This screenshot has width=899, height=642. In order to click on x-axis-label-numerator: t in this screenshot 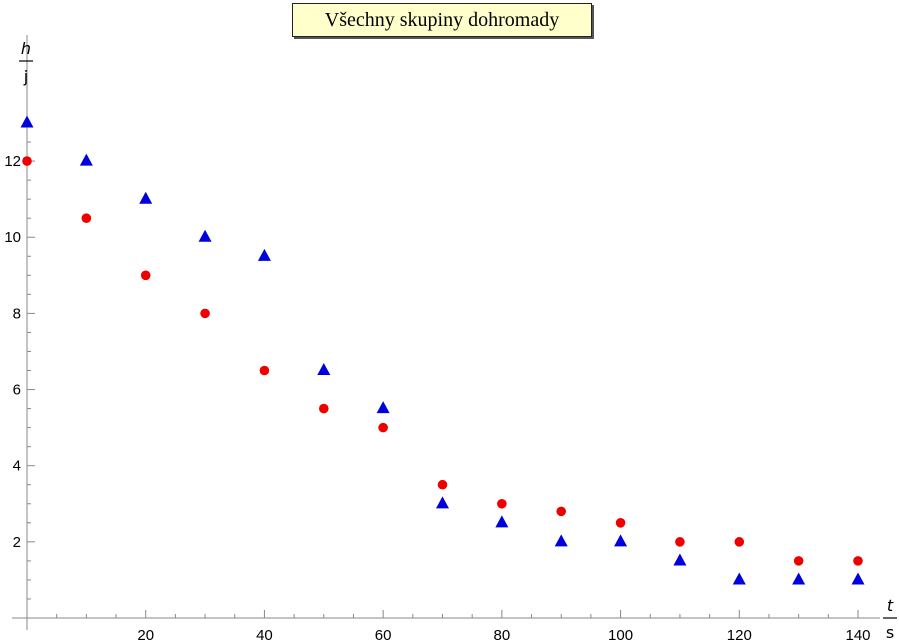, I will do `click(890, 605)`.